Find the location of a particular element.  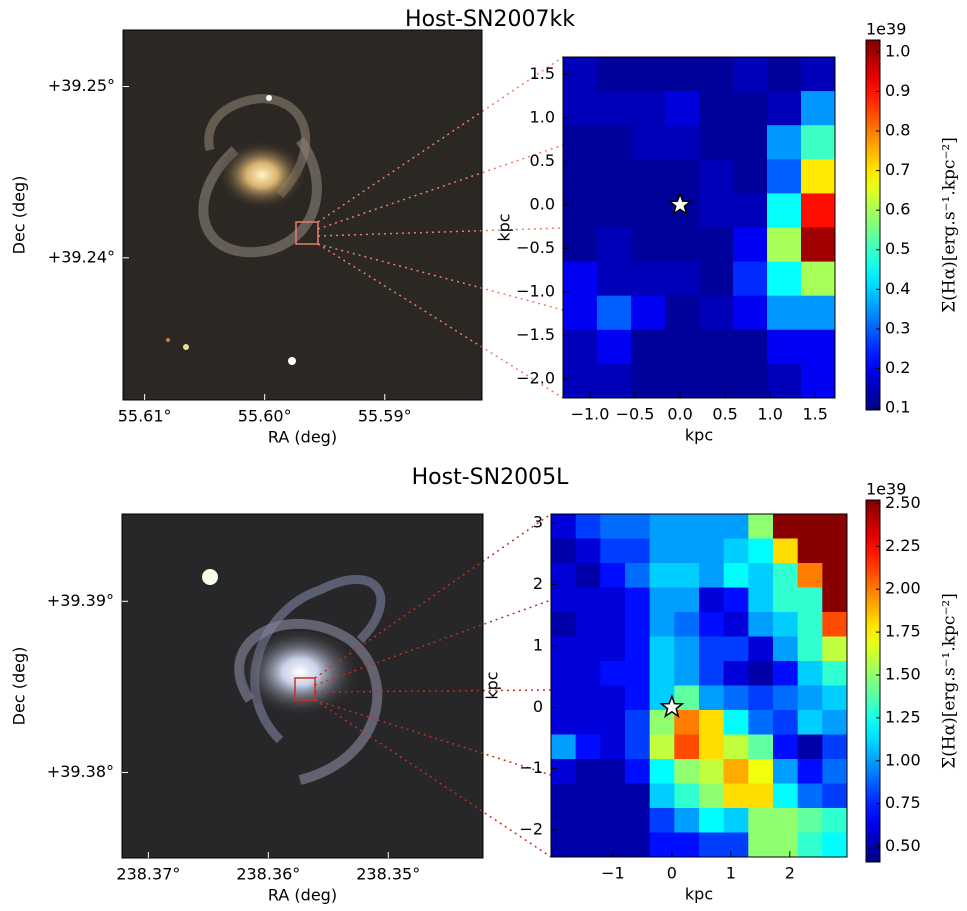

axes-frame is located at coordinates (302, 686).